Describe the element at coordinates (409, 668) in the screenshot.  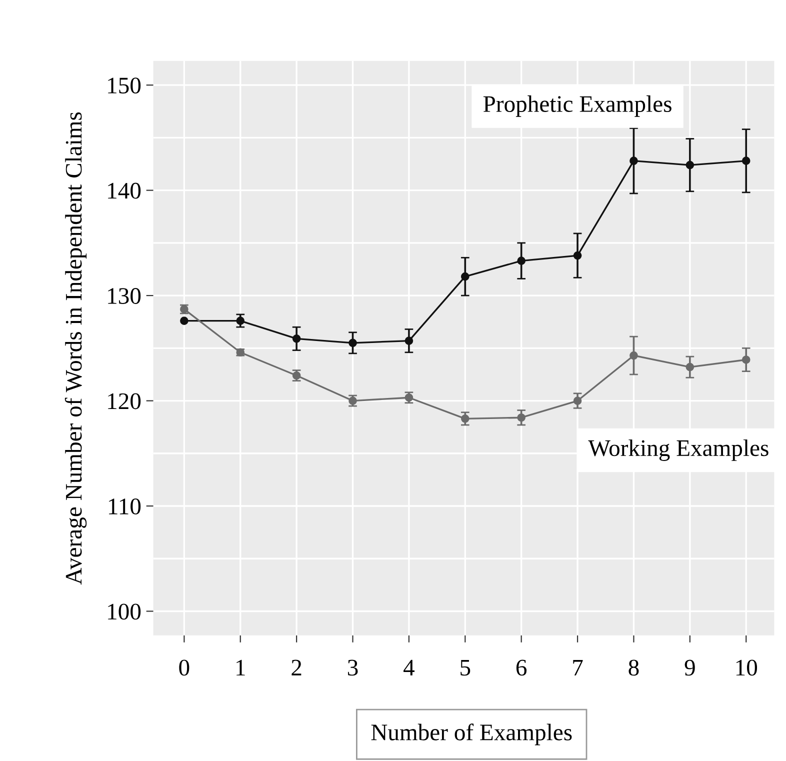
I see `x-tick-label: 4` at that location.